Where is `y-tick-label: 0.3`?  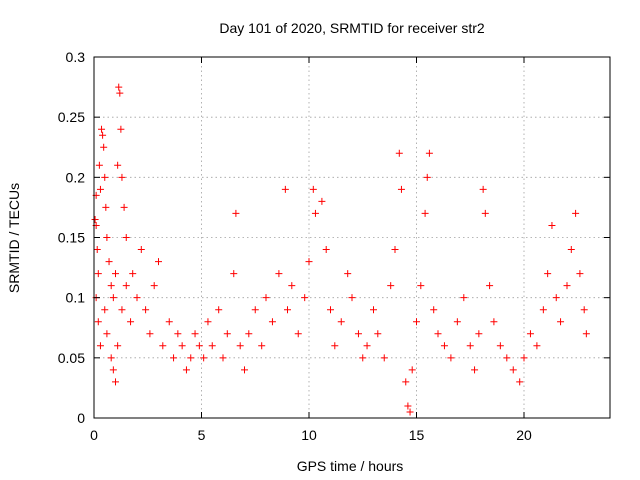 y-tick-label: 0.3 is located at coordinates (76, 57).